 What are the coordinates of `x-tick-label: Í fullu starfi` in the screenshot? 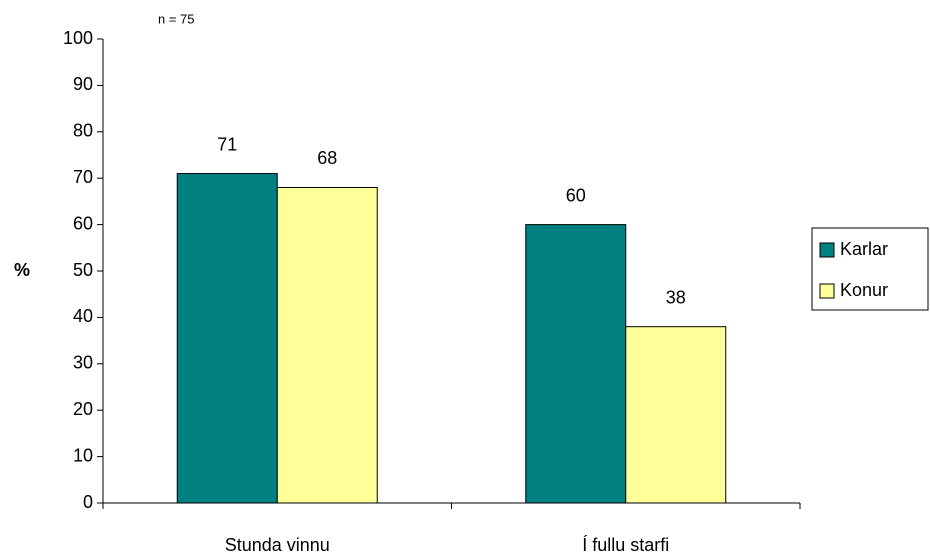 It's located at (625, 545).